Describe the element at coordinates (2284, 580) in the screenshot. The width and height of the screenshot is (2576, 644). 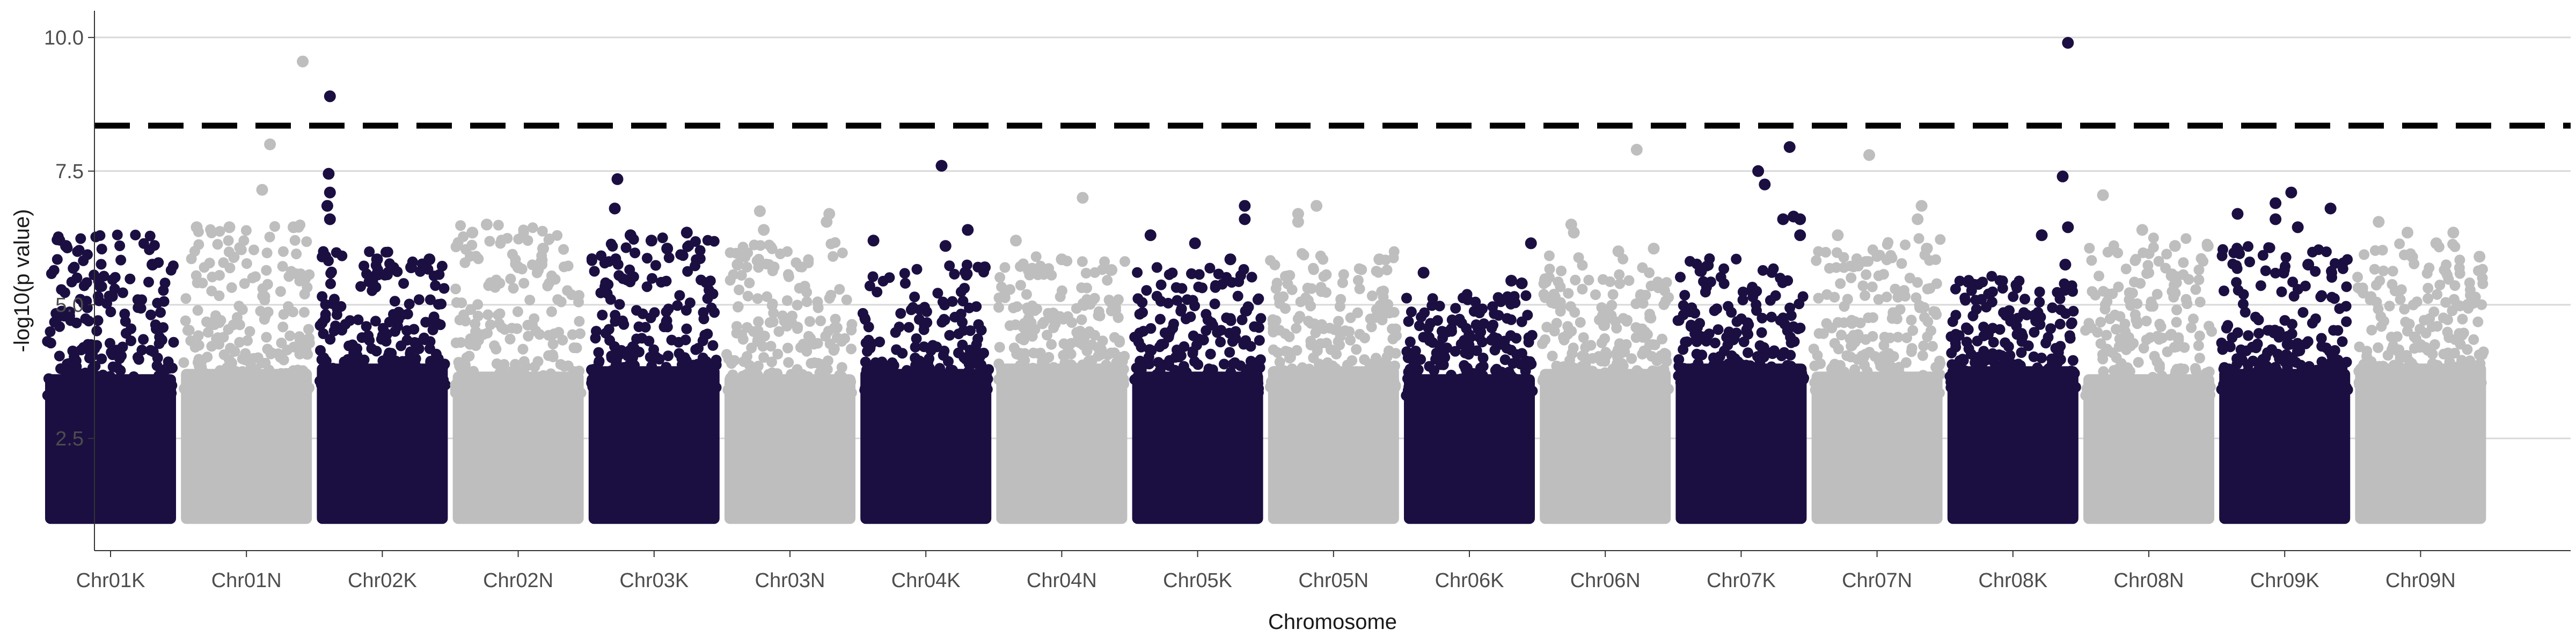
I see `x-tick-label: Chr09K` at that location.